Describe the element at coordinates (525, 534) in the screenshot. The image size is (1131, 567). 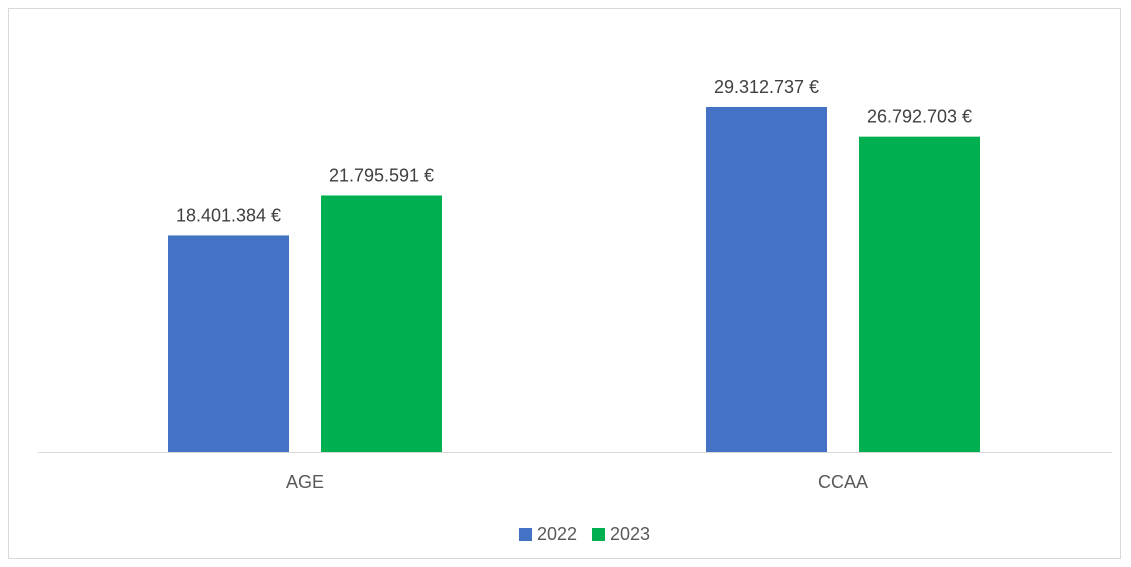
I see `legend-swatch-2022` at that location.